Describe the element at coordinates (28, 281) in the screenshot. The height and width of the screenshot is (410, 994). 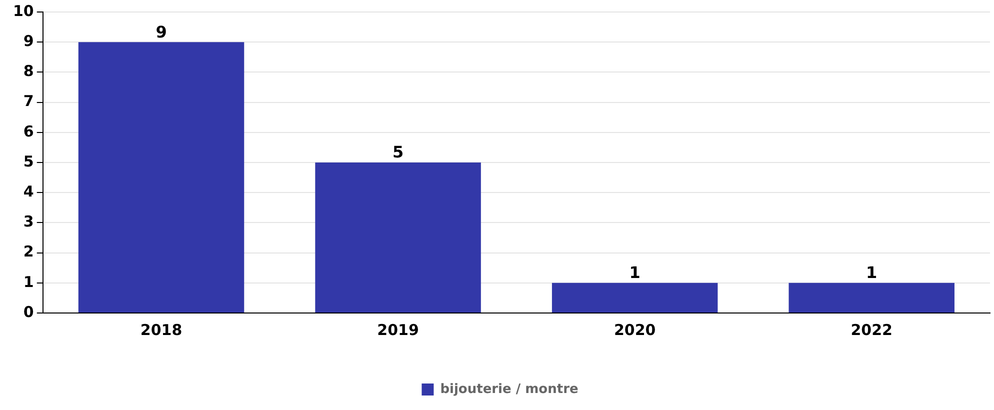
I see `y-tick-label: 1` at that location.